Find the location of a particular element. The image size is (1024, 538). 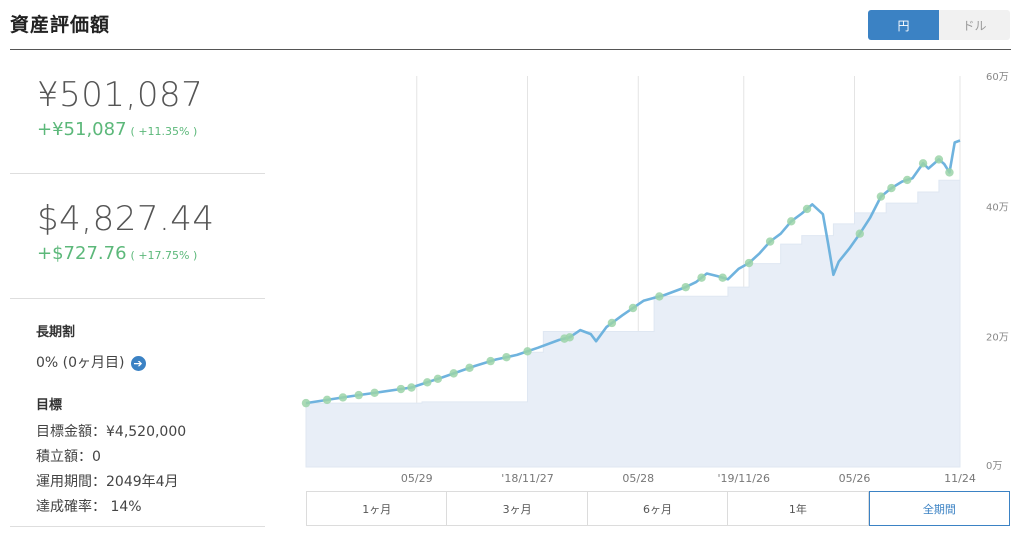

y-axis-labels: 0万 20万 40万 60万 is located at coordinates (997, 272).